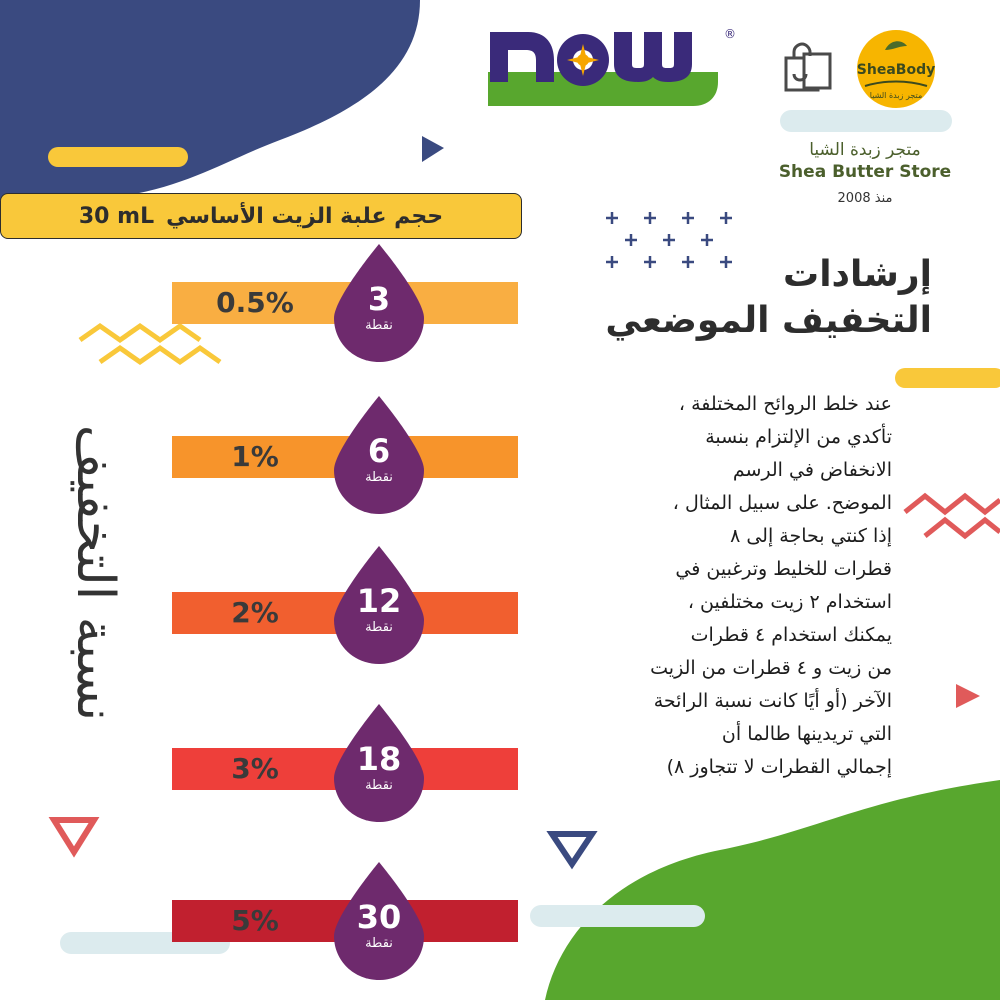 The height and width of the screenshot is (1000, 1000). Describe the element at coordinates (857, 274) in the screenshot. I see `heading-line-1: إرشادات` at that location.